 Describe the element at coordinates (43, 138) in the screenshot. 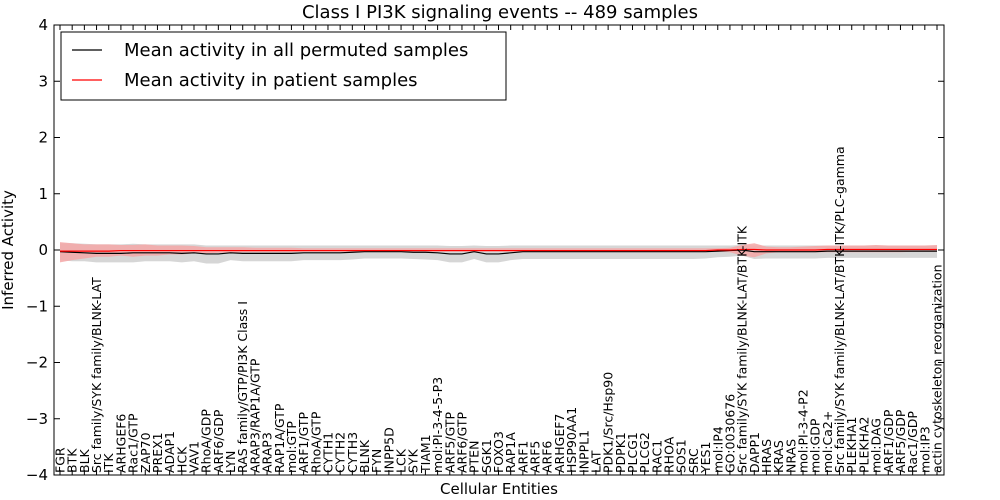

I see `y-tick-label: 2` at that location.